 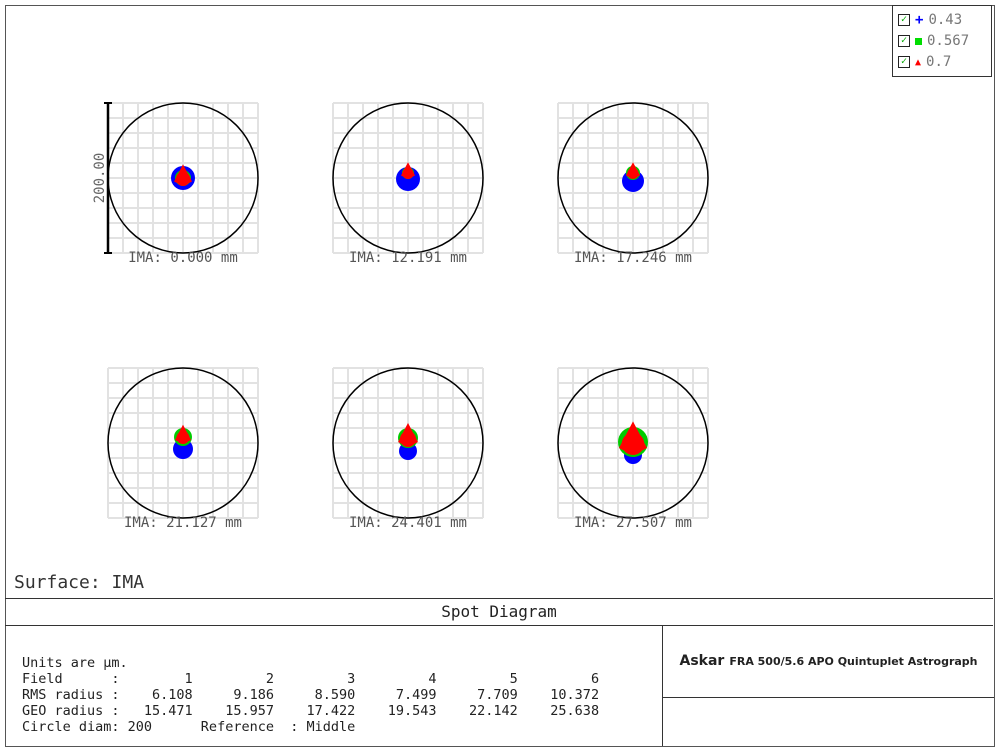 What do you see at coordinates (499, 612) in the screenshot?
I see `chart-title: Spot Diagram` at bounding box center [499, 612].